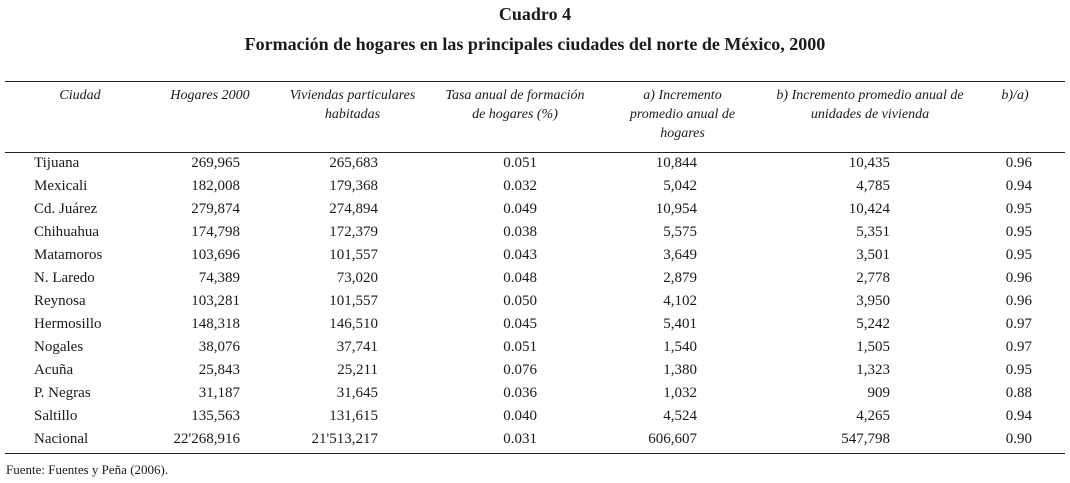 The height and width of the screenshot is (483, 1070). What do you see at coordinates (520, 278) in the screenshot?
I see `cell-tasa: 0.048` at bounding box center [520, 278].